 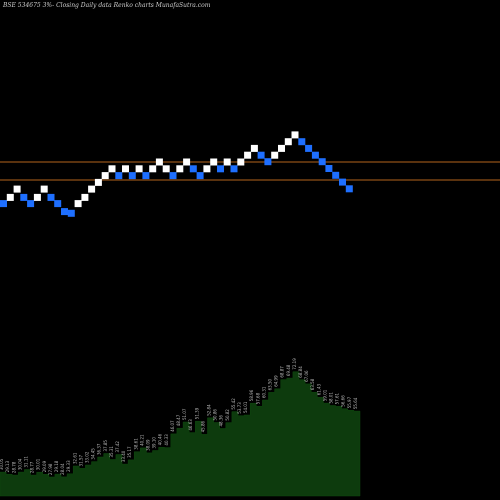 I want to click on volume-label: 54.01, so click(x=245, y=407).